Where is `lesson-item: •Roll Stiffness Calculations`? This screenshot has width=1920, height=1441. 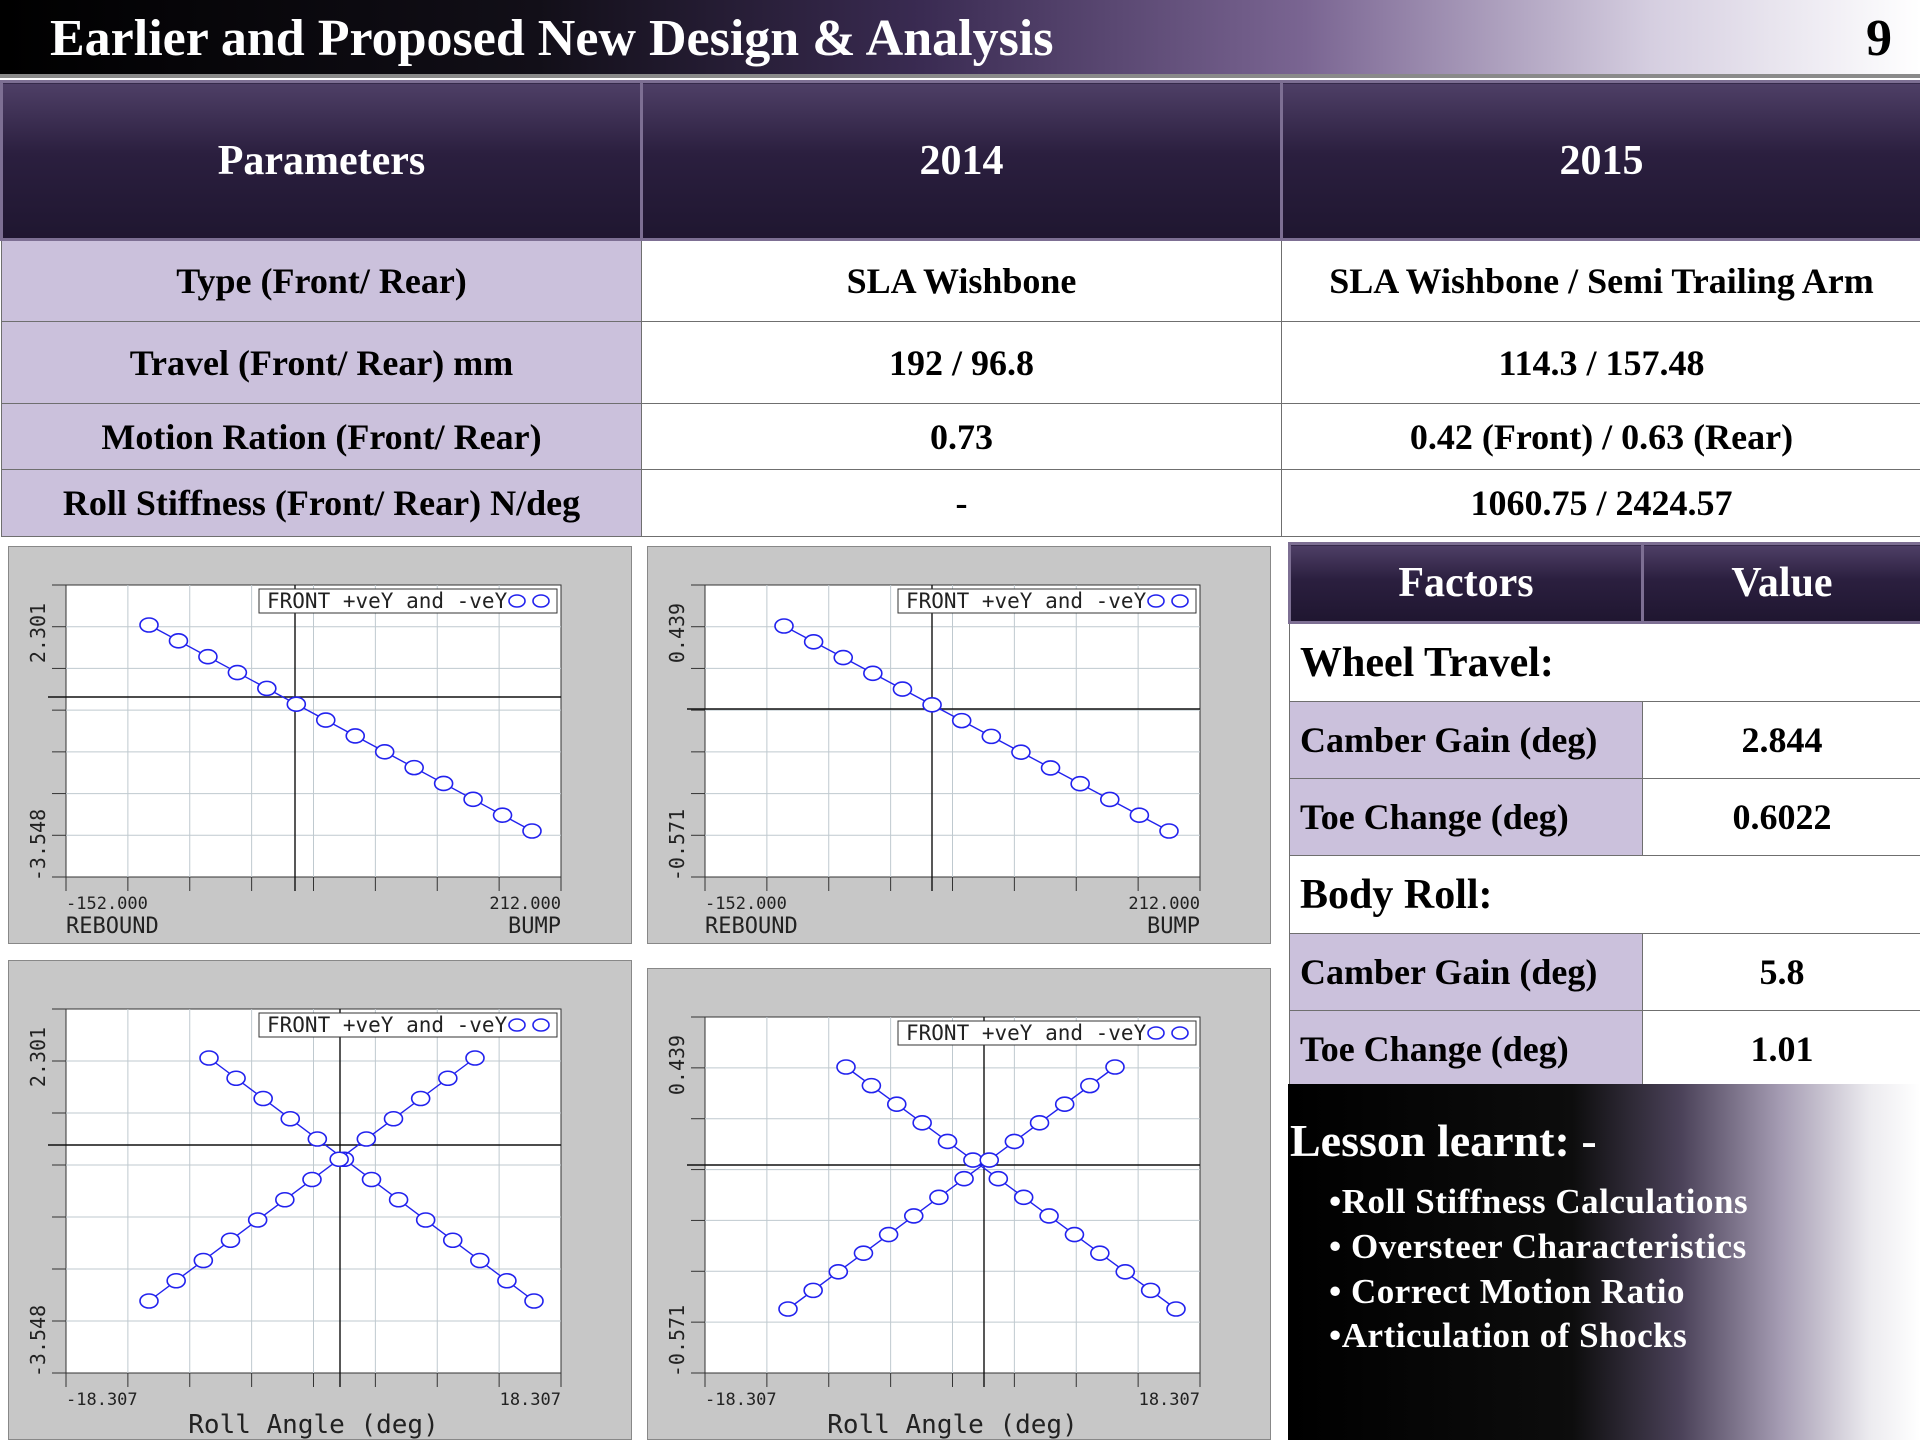
lesson-item: •Roll Stiffness Calculations is located at coordinates (1538, 1202).